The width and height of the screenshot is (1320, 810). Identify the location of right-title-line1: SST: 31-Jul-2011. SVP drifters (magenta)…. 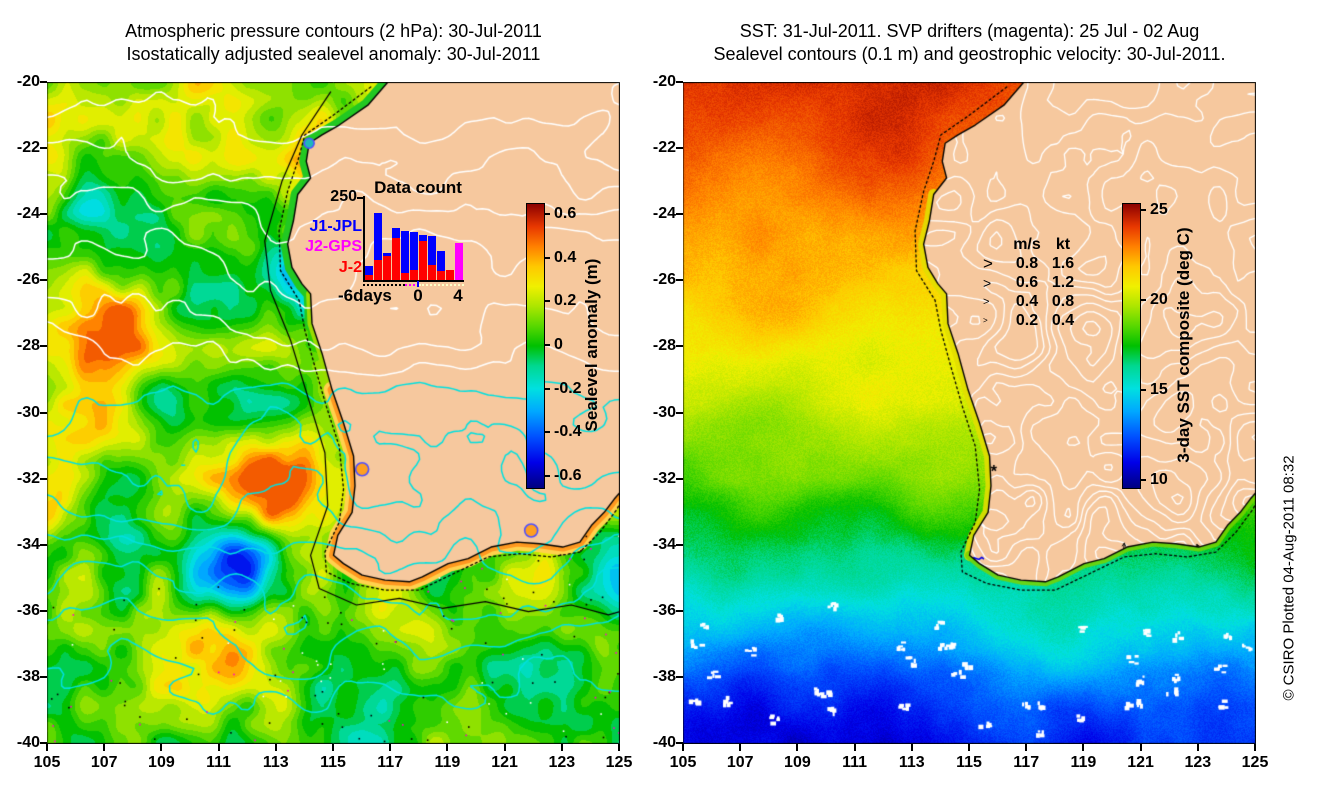
(969, 31).